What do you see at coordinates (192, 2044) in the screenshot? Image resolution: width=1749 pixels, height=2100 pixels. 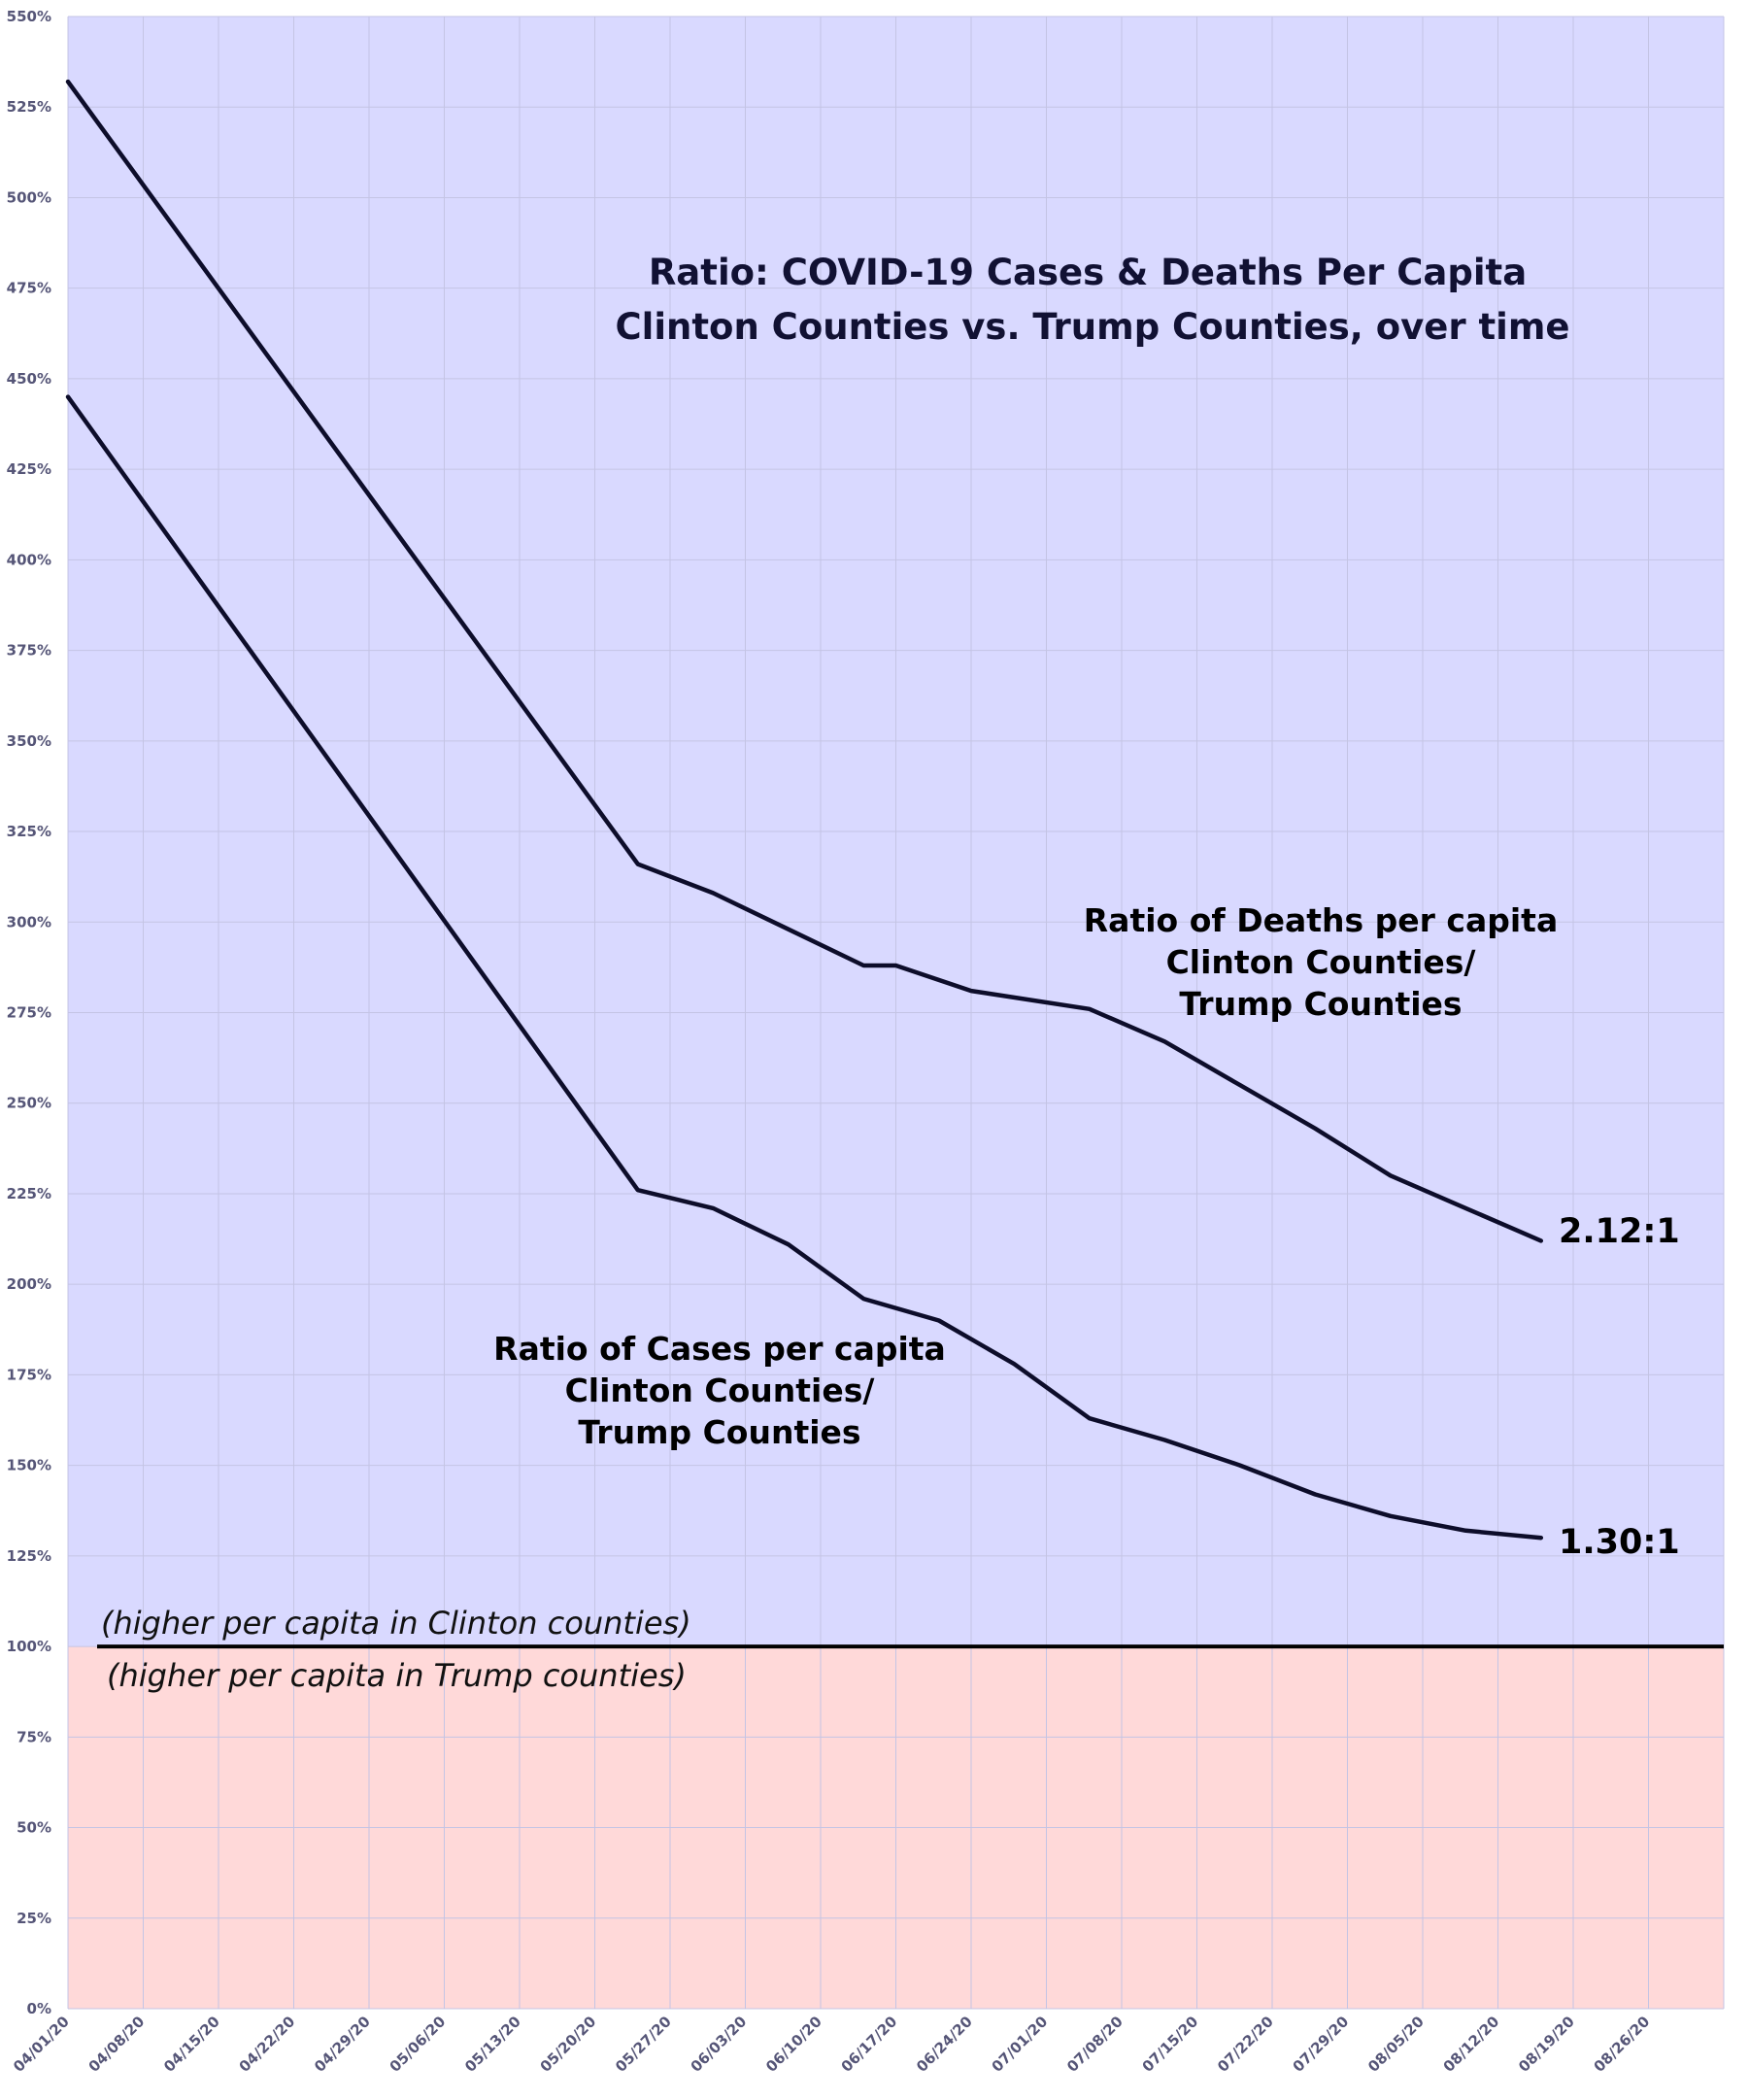 I see `x-tick-label: 04/15/20` at bounding box center [192, 2044].